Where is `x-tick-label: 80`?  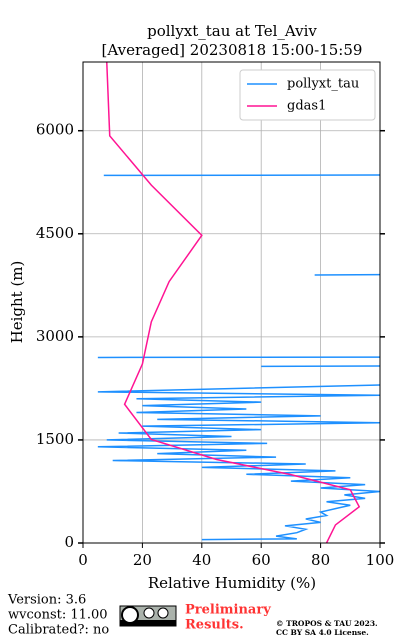 x-tick-label: 80 is located at coordinates (320, 560).